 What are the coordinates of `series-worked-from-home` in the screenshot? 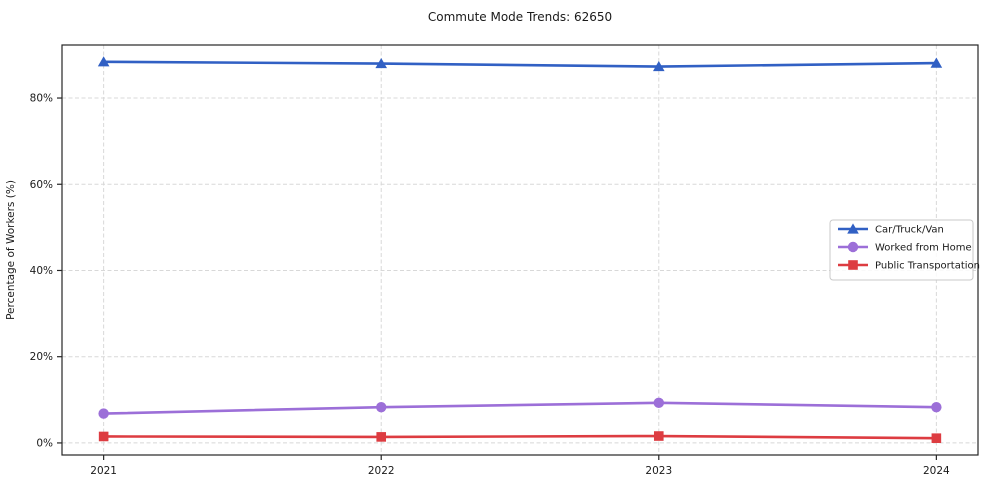 It's located at (520, 408).